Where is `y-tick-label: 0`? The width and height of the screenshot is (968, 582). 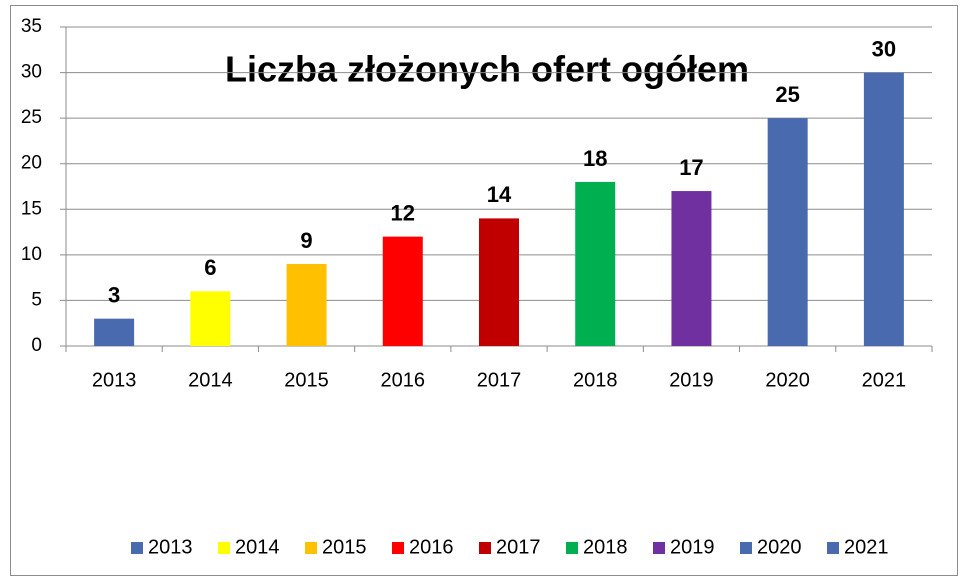 y-tick-label: 0 is located at coordinates (36, 345).